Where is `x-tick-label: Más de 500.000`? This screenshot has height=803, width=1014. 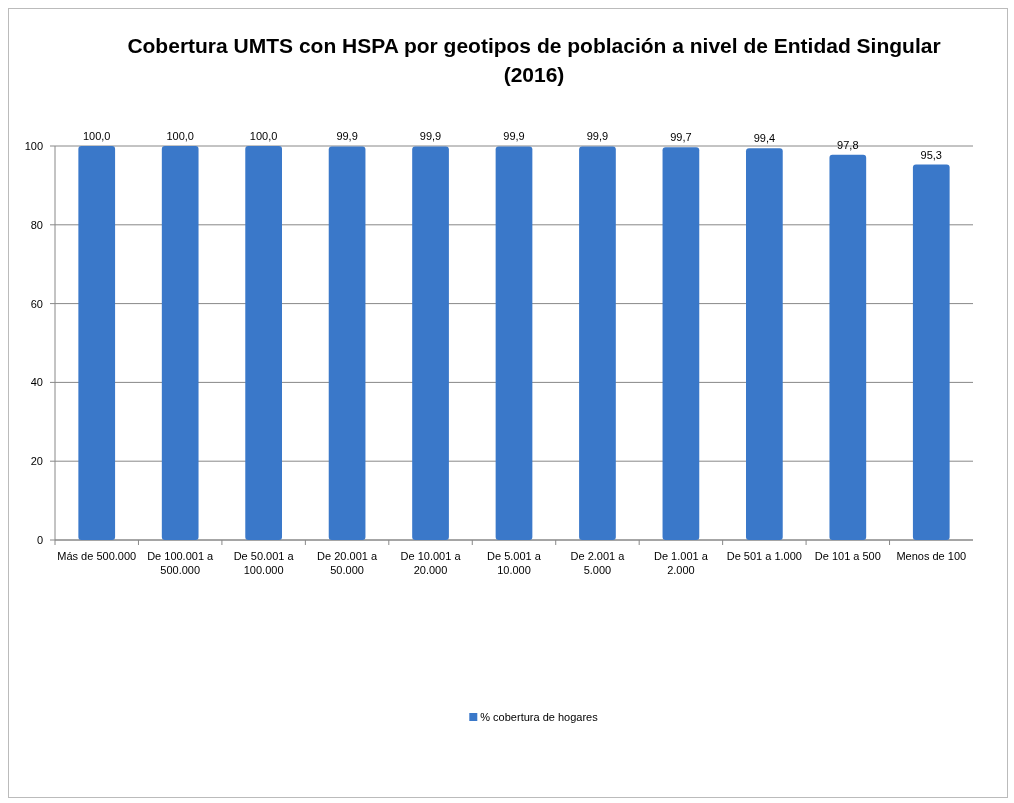 x-tick-label: Más de 500.000 is located at coordinates (97, 556).